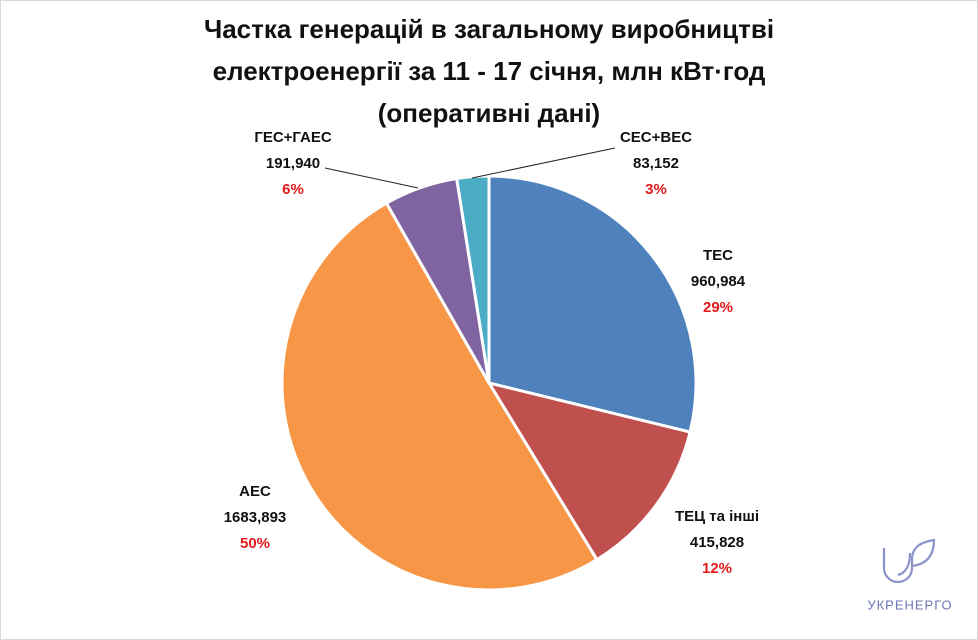 The width and height of the screenshot is (978, 640). What do you see at coordinates (255, 543) in the screenshot?
I see `percent-label: 50%` at bounding box center [255, 543].